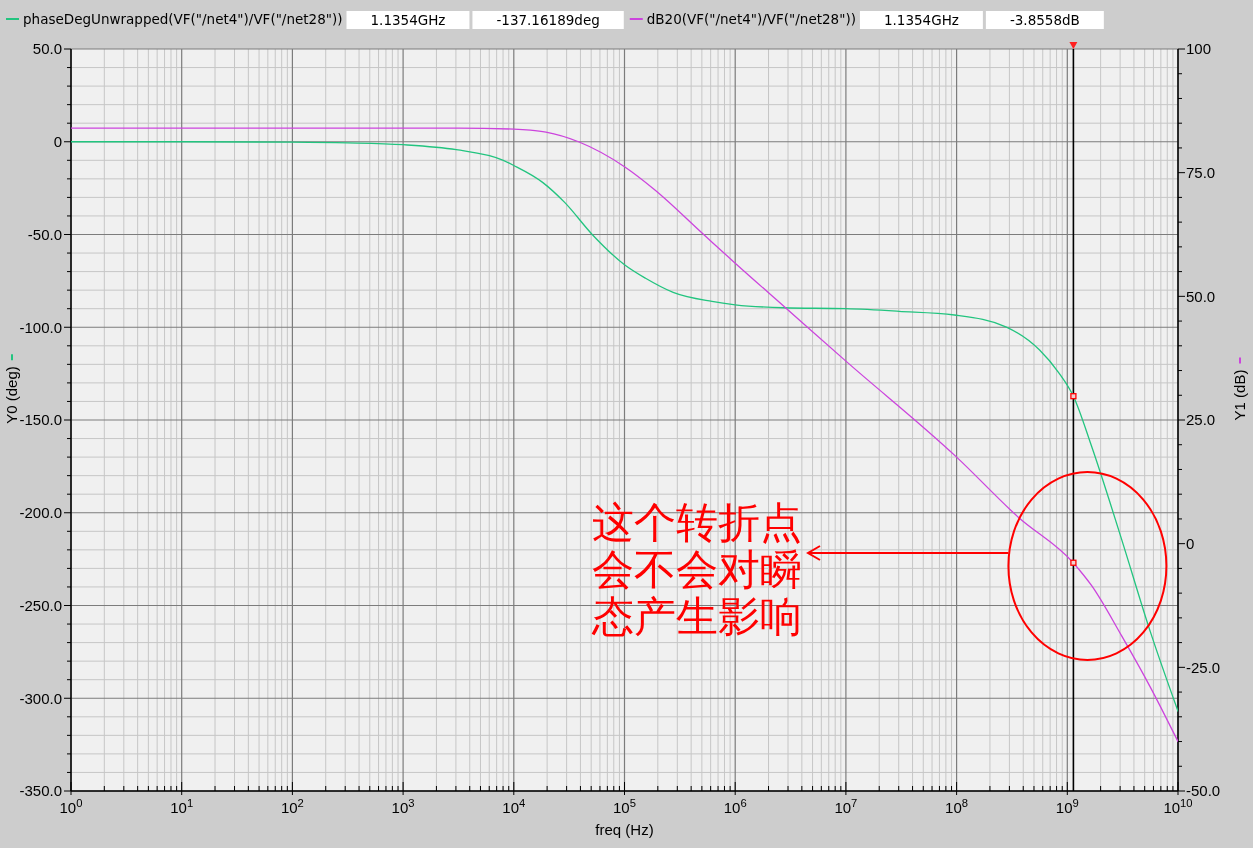 The width and height of the screenshot is (1253, 848). Describe the element at coordinates (1201, 296) in the screenshot. I see `y2-tick-label: 50.0` at that location.